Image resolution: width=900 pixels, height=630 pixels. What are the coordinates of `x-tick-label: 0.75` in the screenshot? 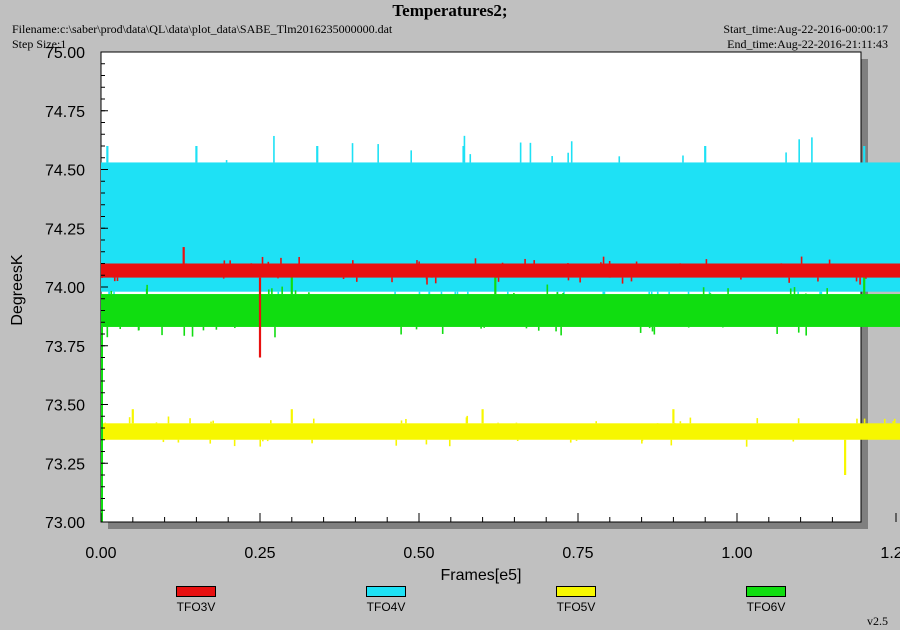 It's located at (577, 553).